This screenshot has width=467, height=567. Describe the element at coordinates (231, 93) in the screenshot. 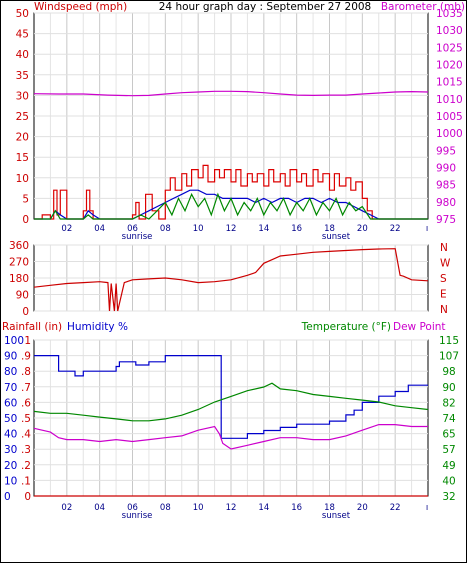

I see `barometer-line` at that location.